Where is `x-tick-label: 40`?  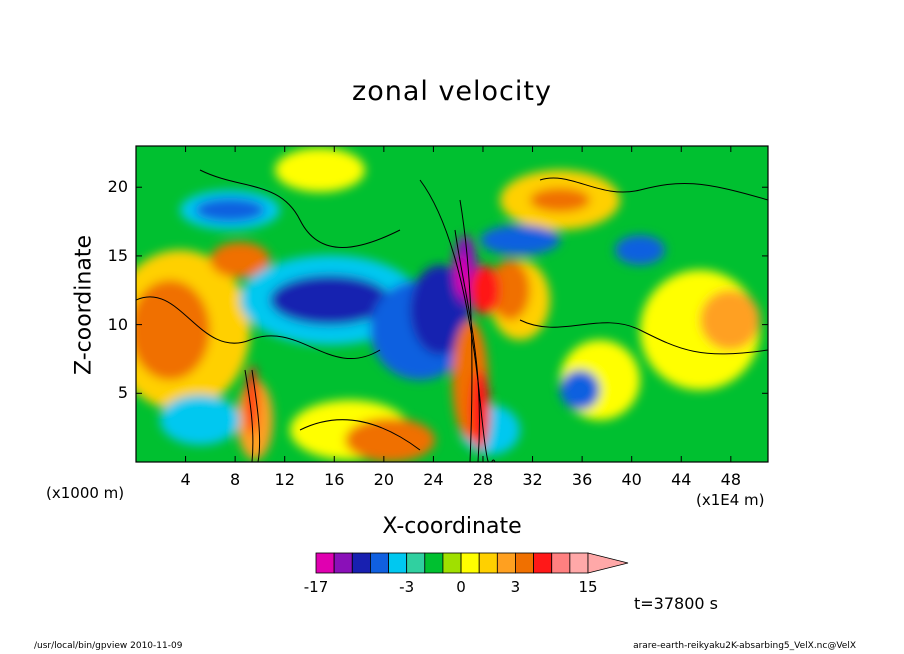 x-tick-label: 40 is located at coordinates (631, 479).